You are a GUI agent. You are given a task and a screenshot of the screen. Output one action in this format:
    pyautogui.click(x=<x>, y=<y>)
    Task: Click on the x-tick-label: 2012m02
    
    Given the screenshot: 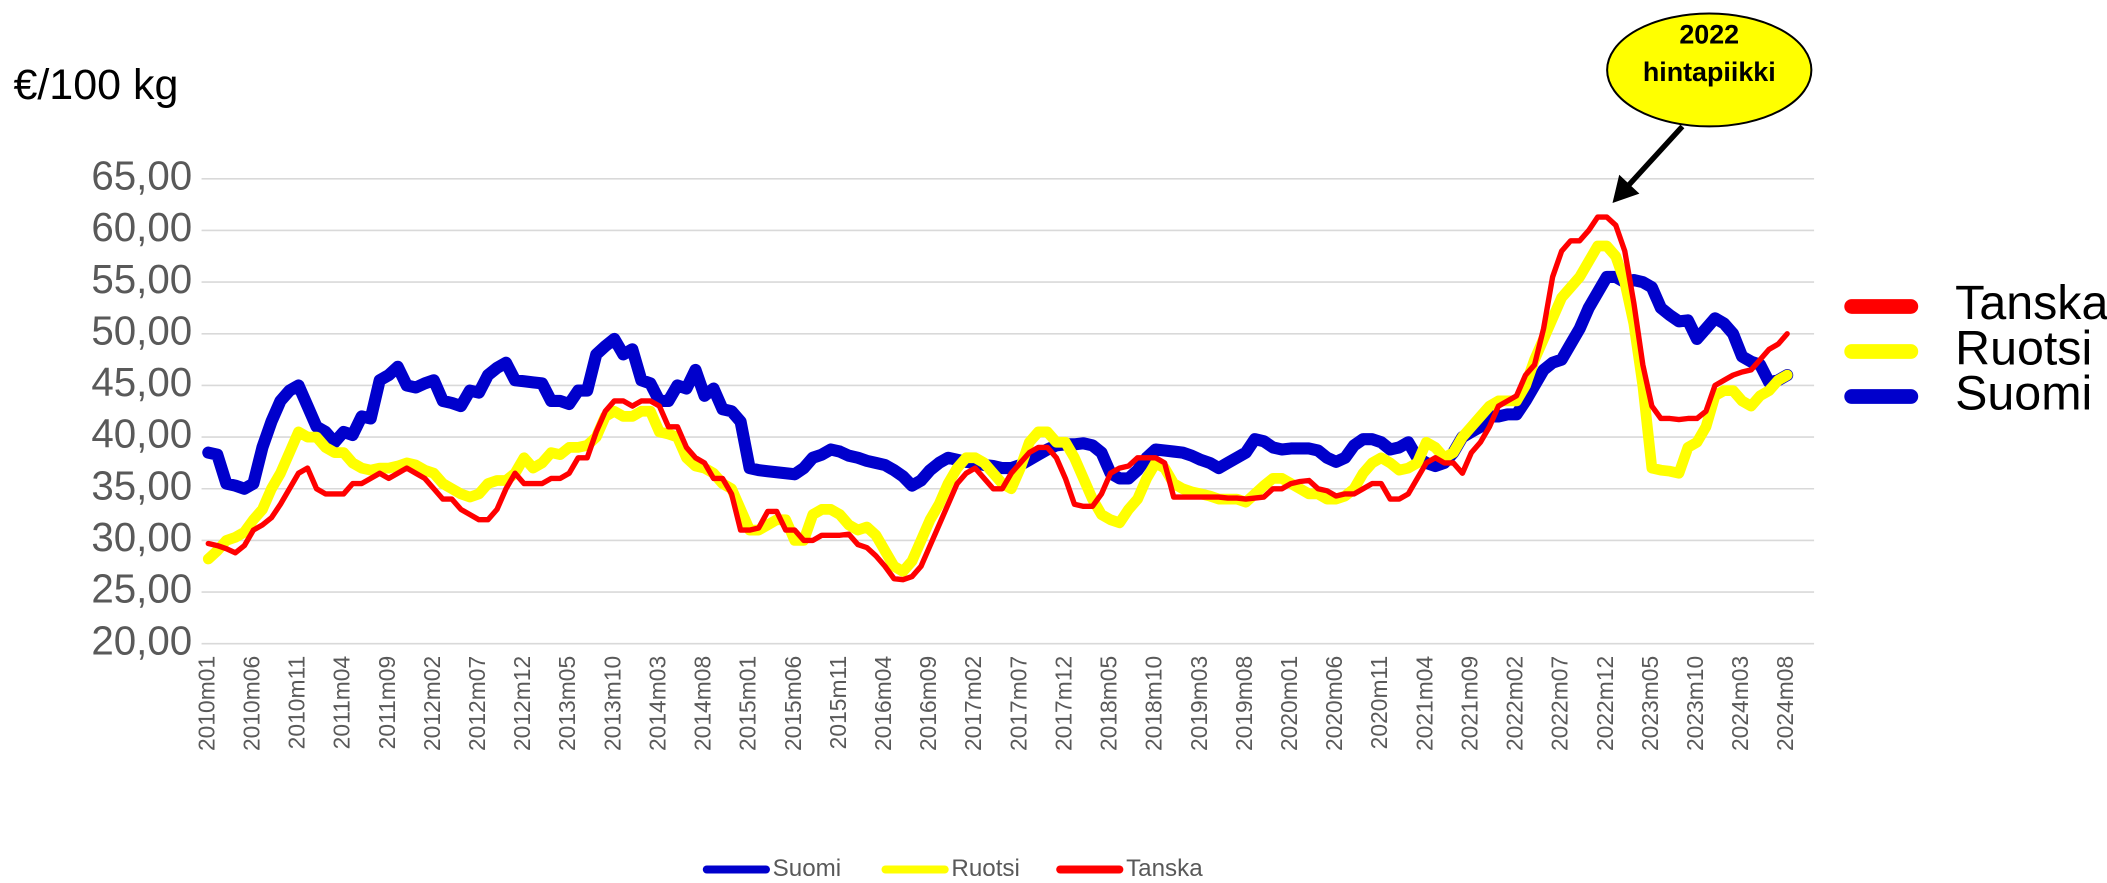 What is the action you would take?
    pyautogui.click(x=432, y=703)
    